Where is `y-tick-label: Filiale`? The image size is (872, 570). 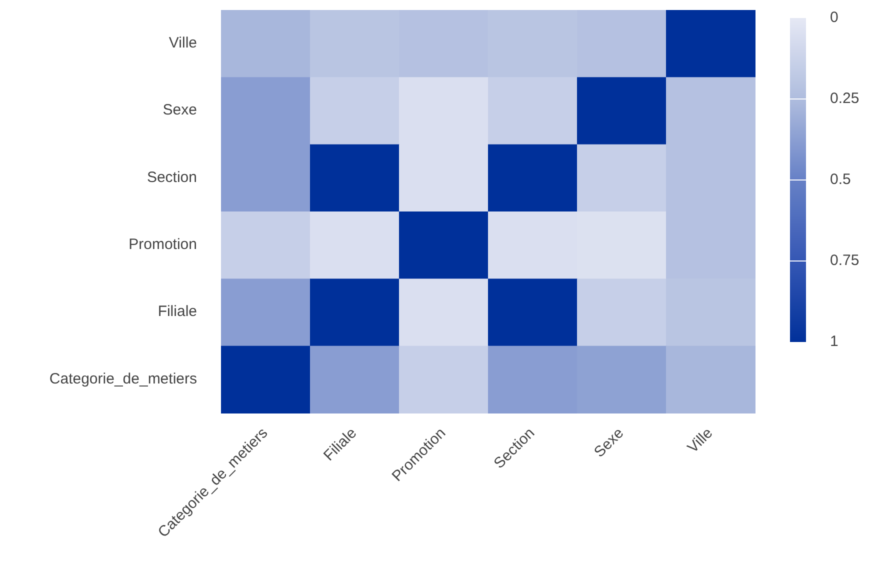 y-tick-label: Filiale is located at coordinates (177, 311).